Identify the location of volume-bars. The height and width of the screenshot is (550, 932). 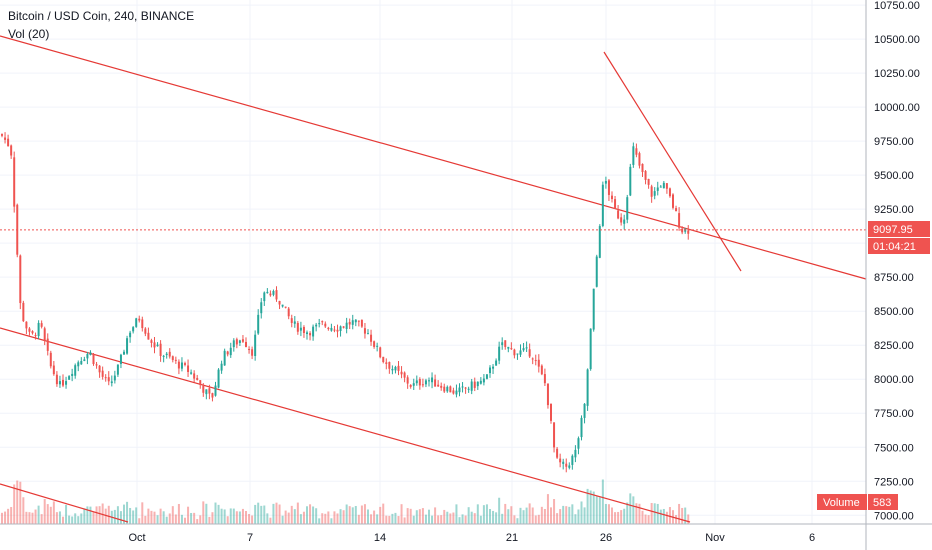
(345, 501).